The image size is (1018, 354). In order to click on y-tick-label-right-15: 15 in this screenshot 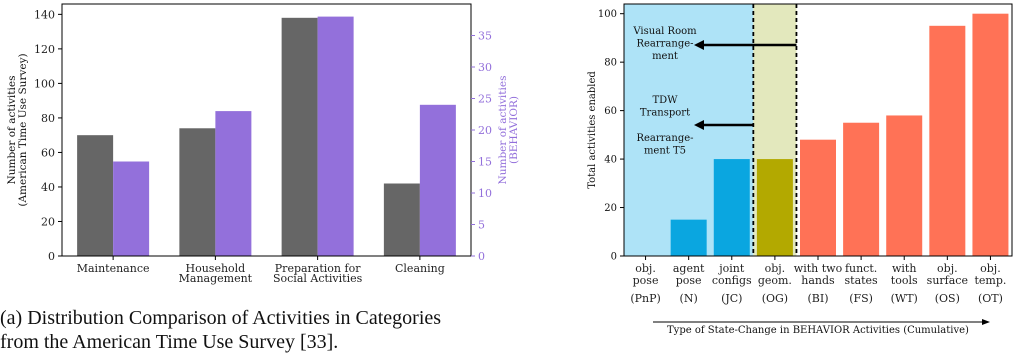, I will do `click(485, 162)`.